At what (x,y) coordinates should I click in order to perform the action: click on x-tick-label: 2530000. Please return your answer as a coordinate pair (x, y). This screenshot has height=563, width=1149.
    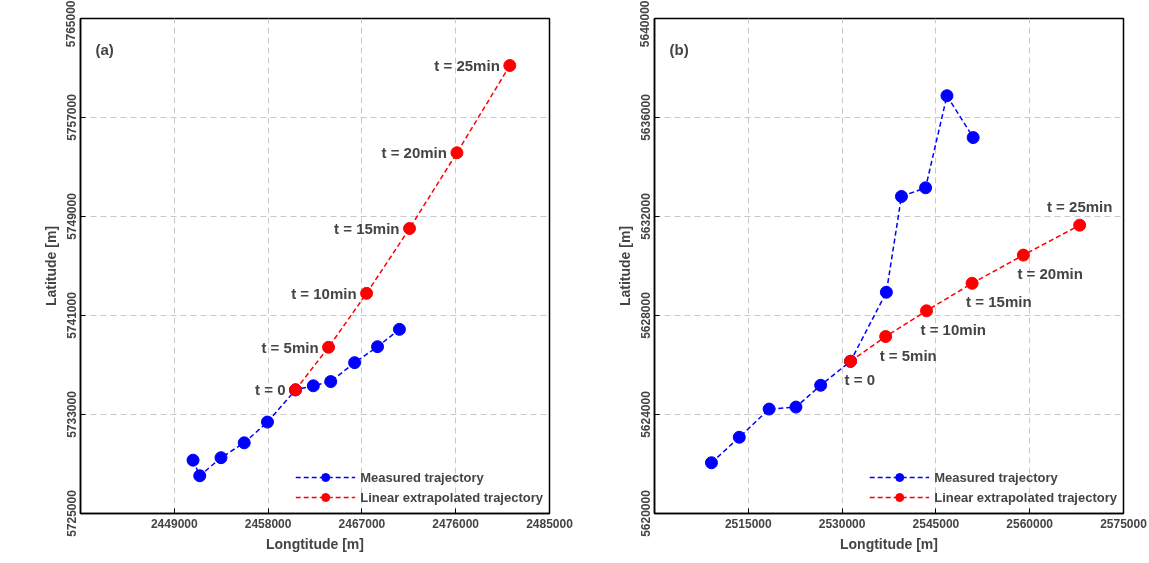
    Looking at the image, I should click on (842, 523).